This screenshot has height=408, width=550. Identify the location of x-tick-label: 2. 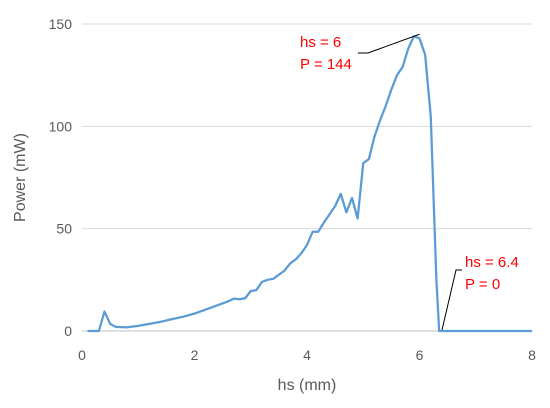
(195, 355).